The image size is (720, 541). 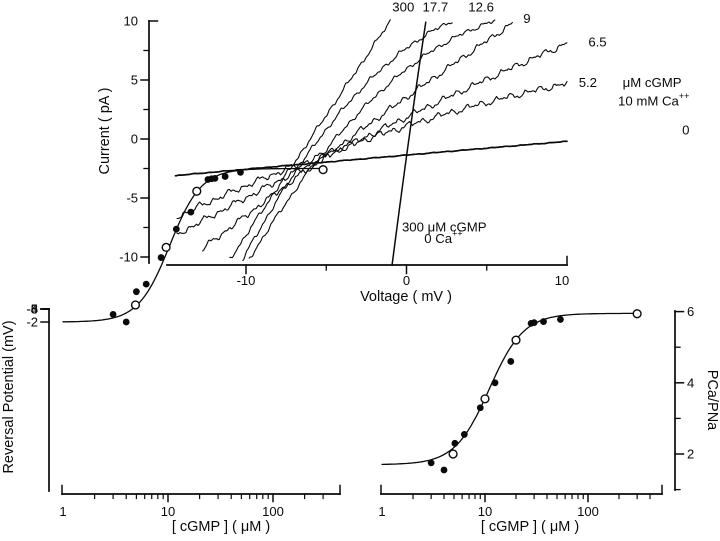 I want to click on y-axis-title: PCa/PNa, so click(x=712, y=400).